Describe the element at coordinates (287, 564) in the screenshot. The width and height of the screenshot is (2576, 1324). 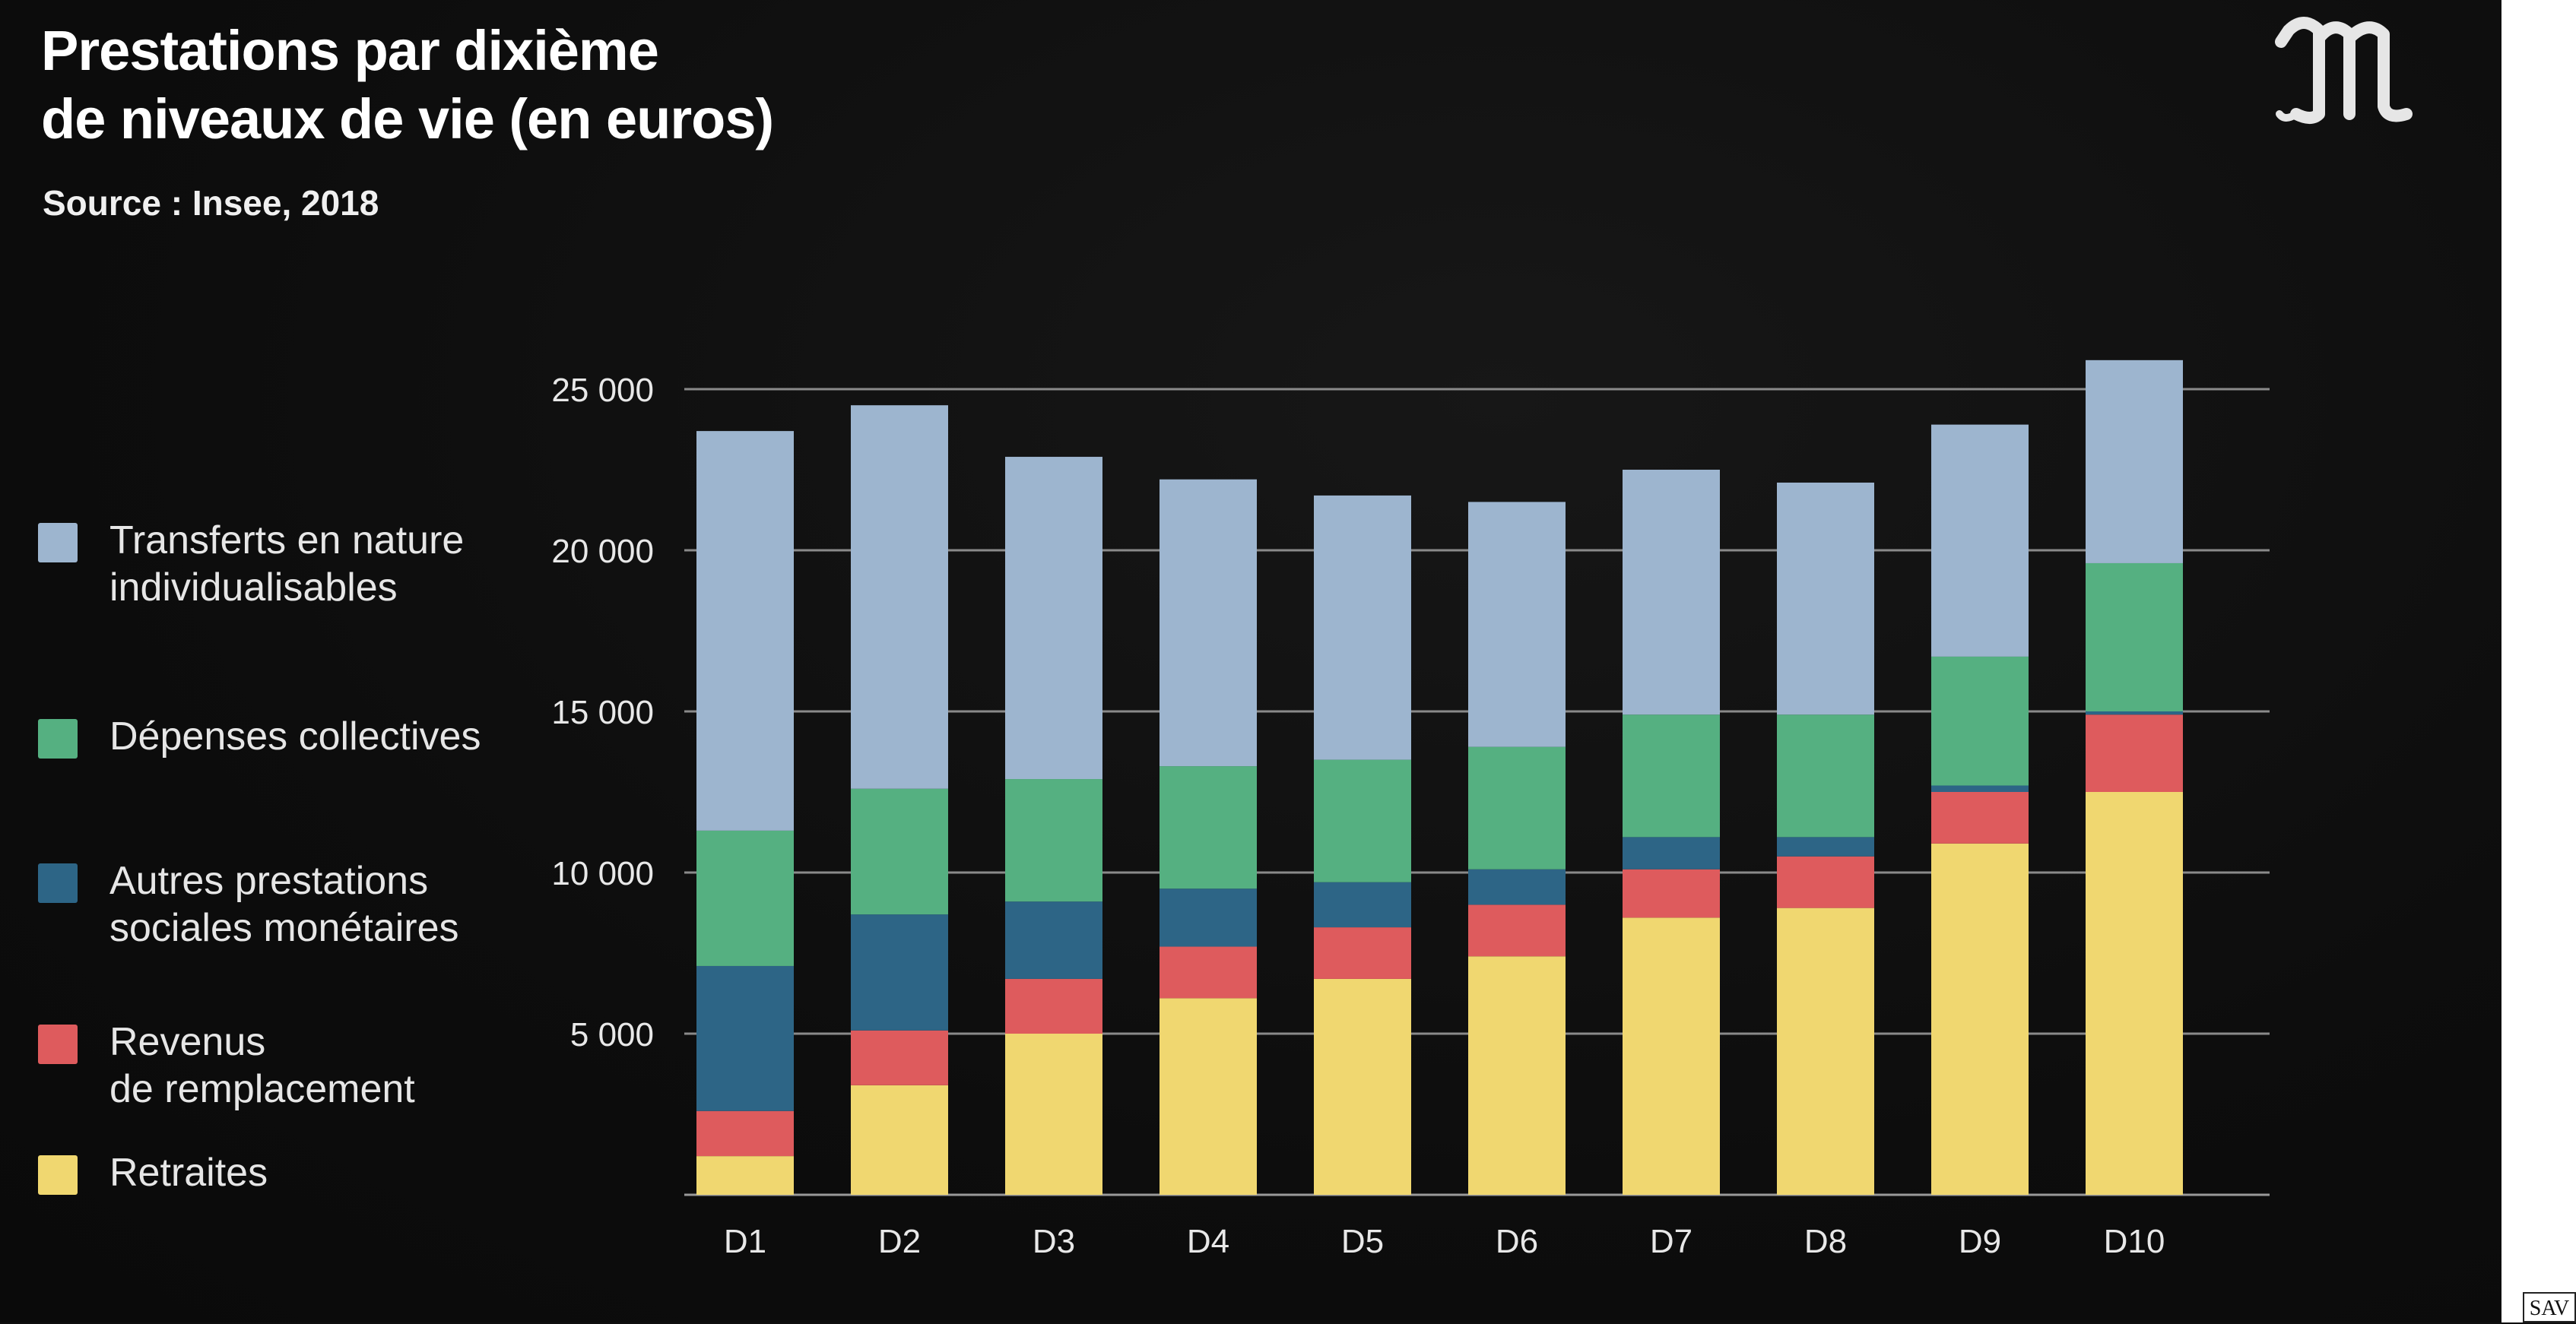
I see `legend-label-transferts: Transferts en nature individualisables` at that location.